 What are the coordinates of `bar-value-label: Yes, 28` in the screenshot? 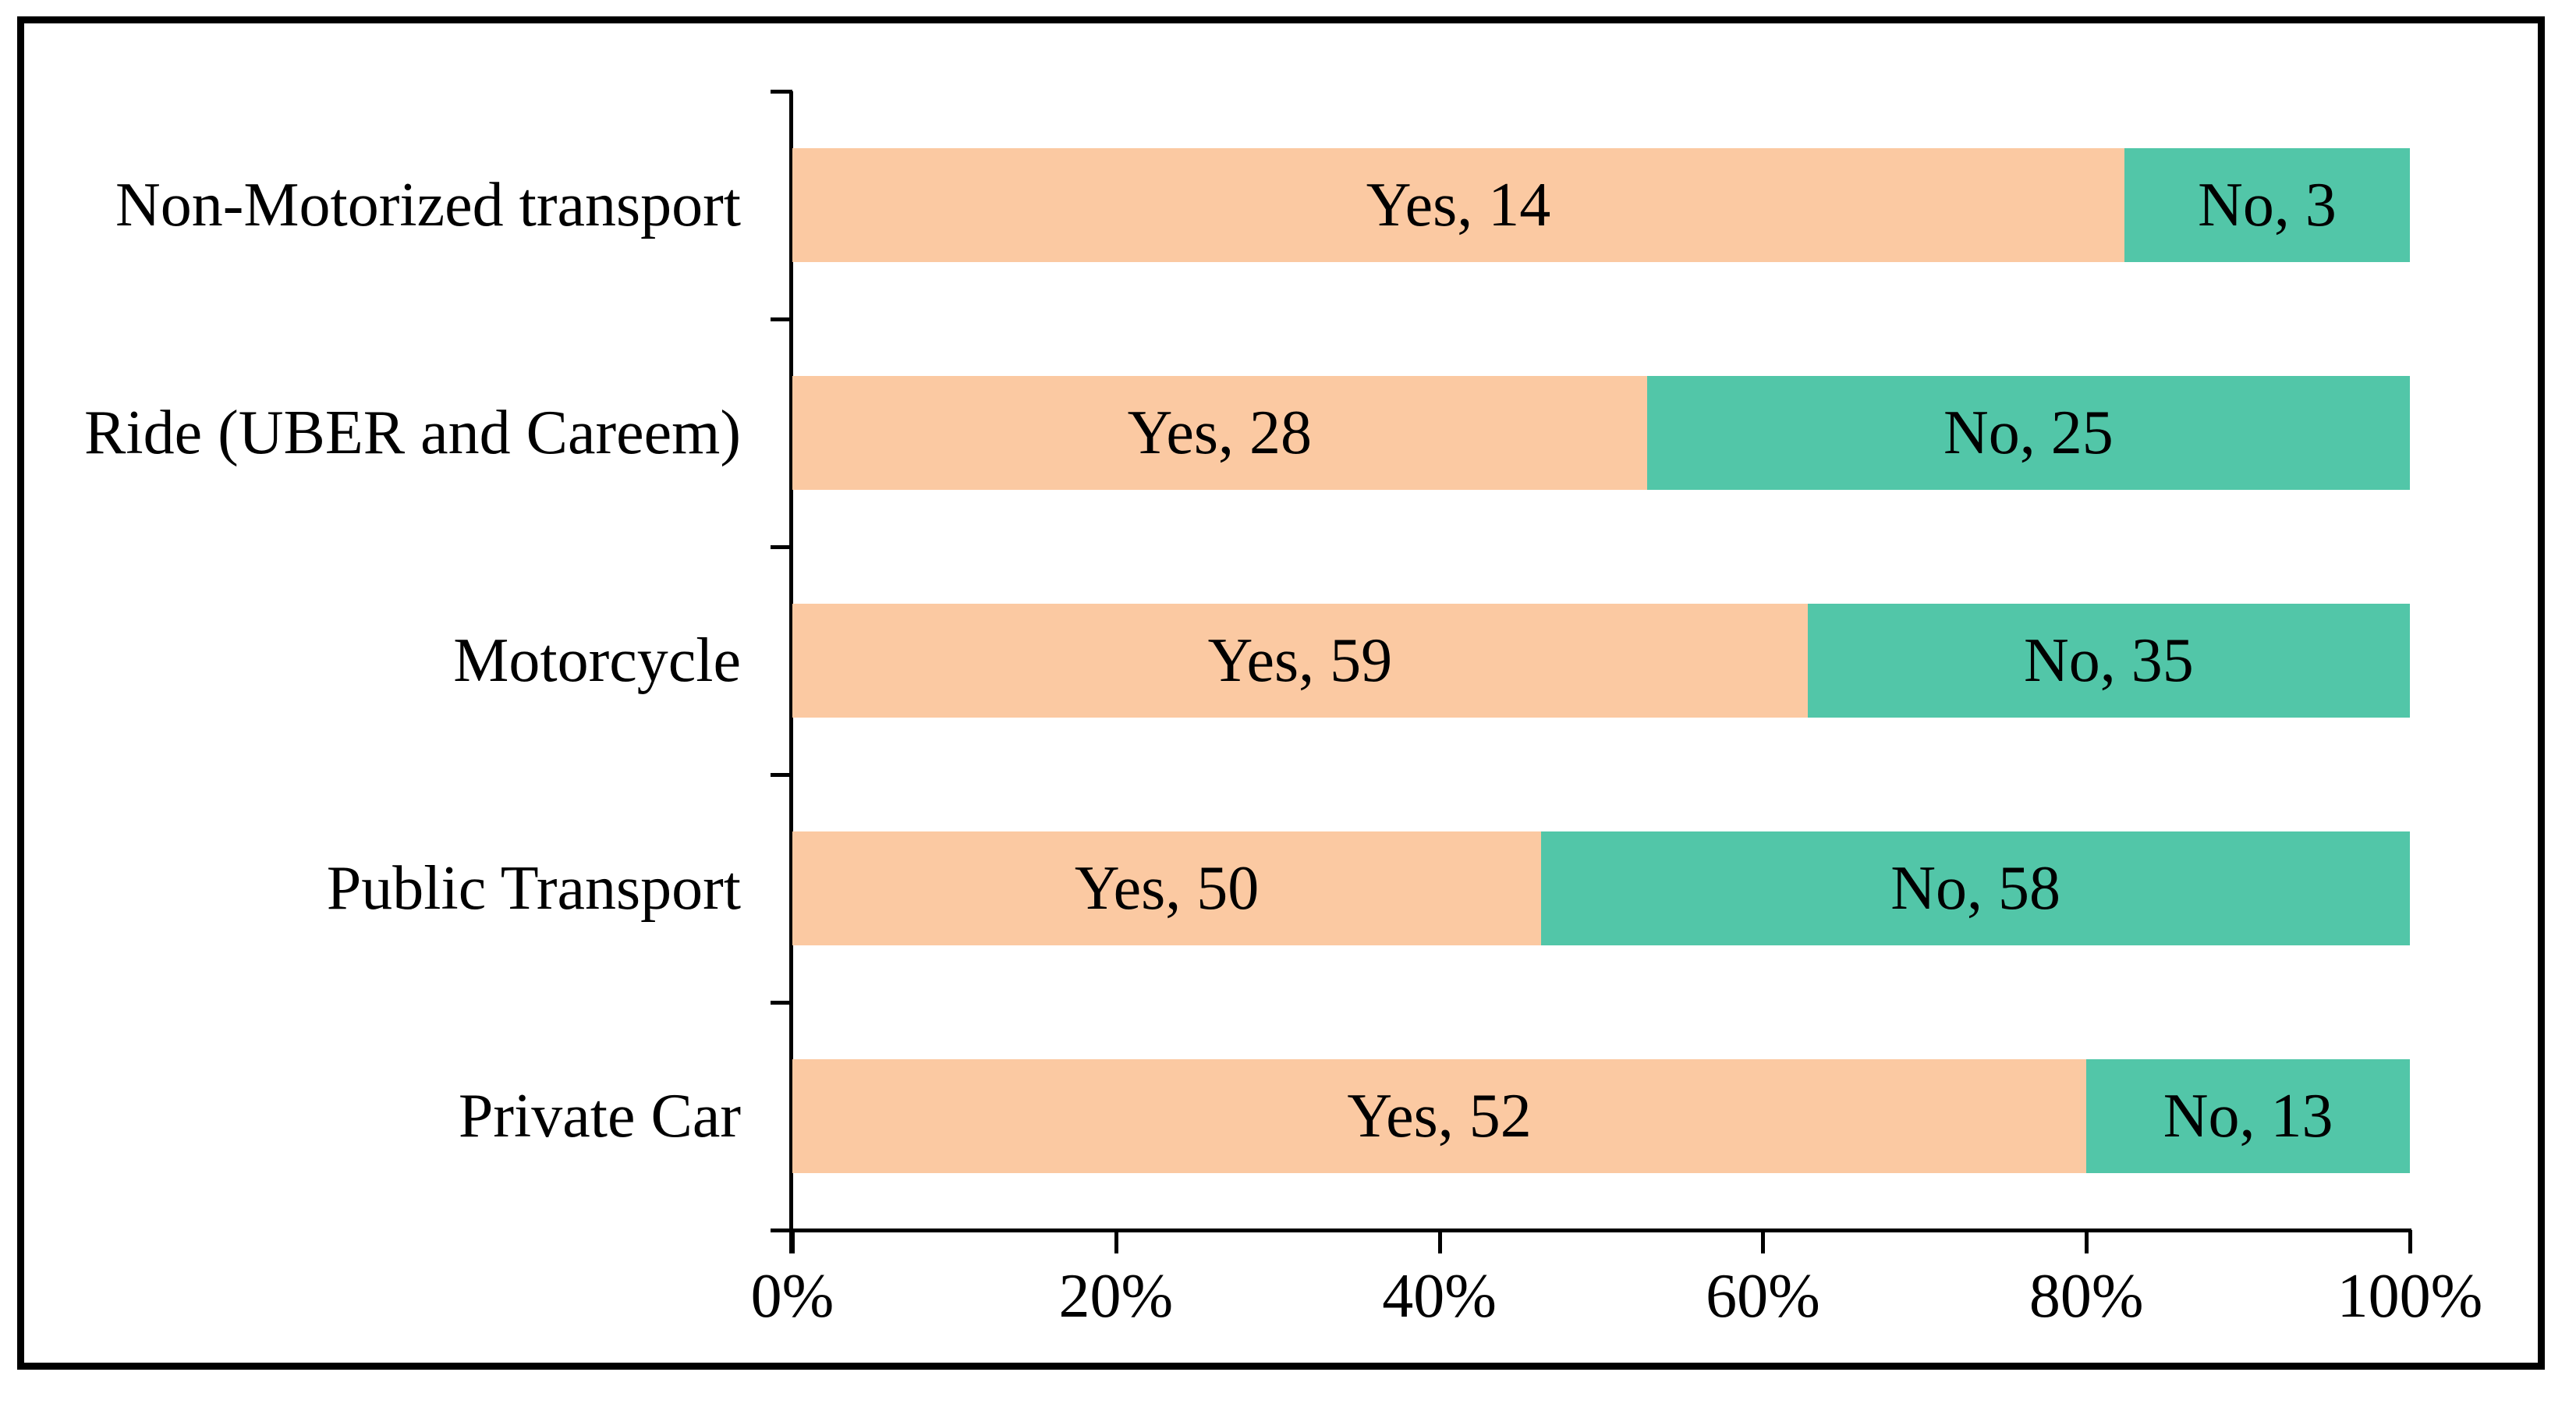 It's located at (1220, 433).